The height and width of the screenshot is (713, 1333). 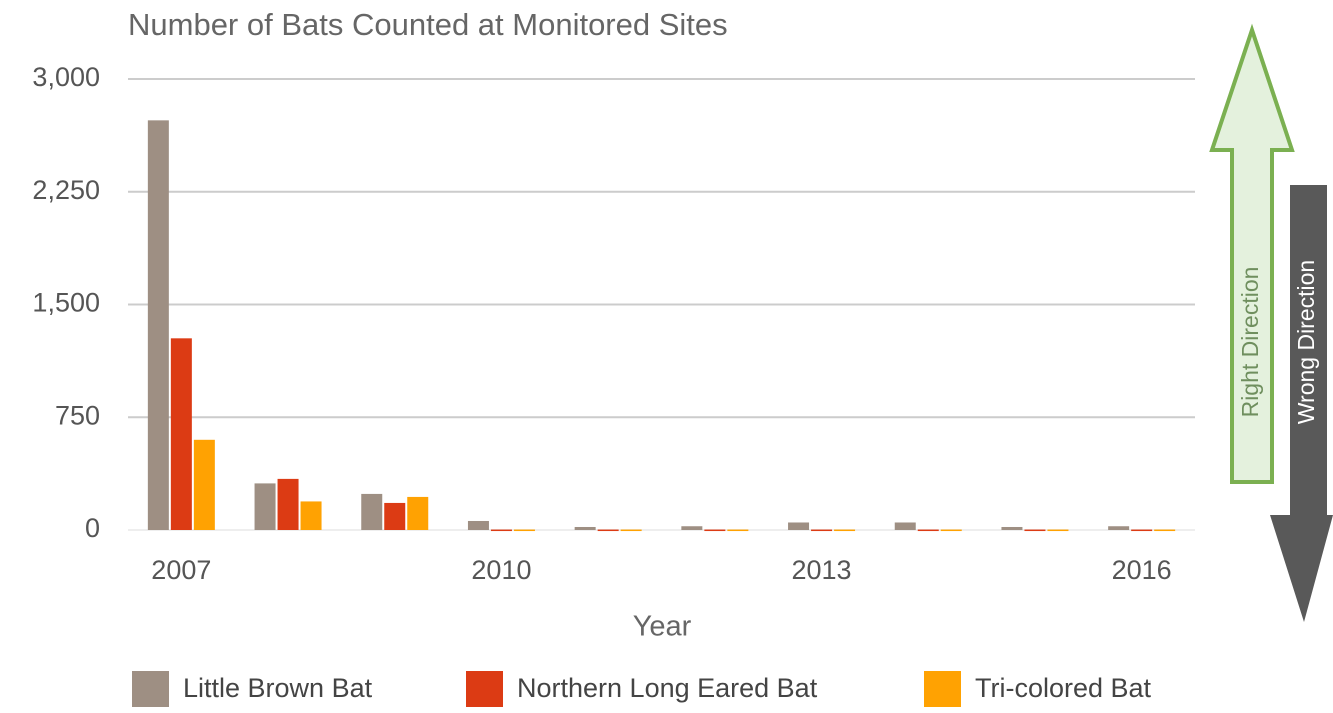 What do you see at coordinates (181, 570) in the screenshot?
I see `x-tick-label: 2007` at bounding box center [181, 570].